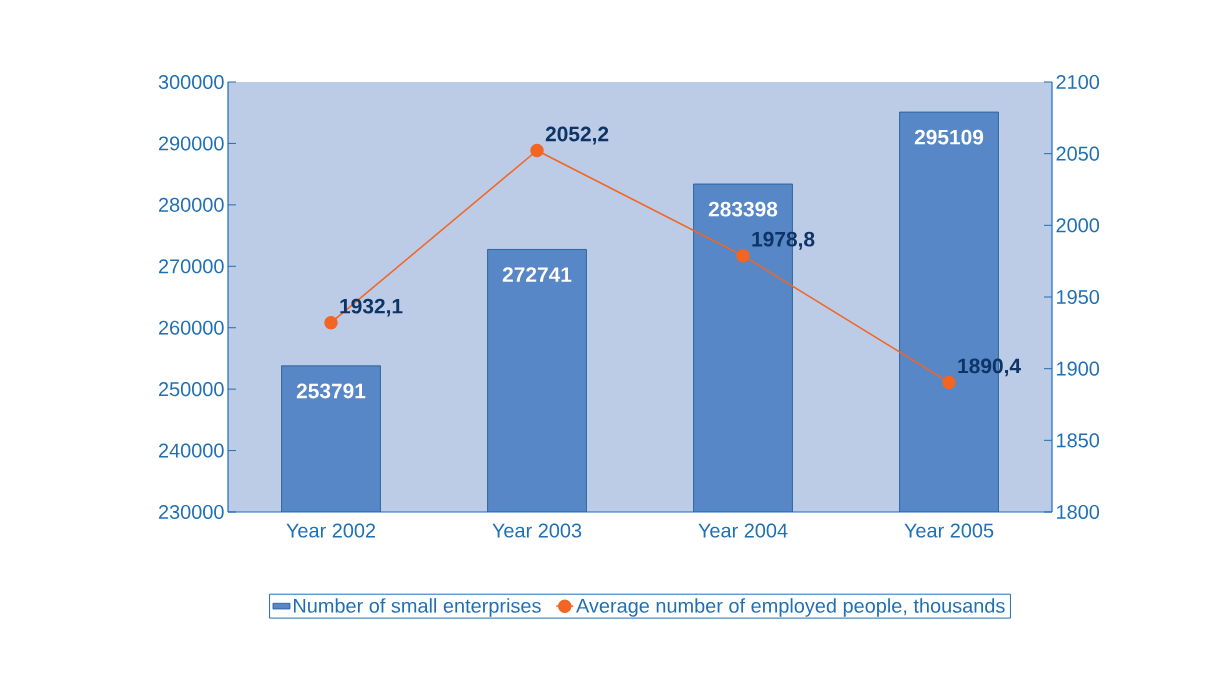 The width and height of the screenshot is (1229, 688). What do you see at coordinates (949, 530) in the screenshot?
I see `x-tick-label: Year 2005` at bounding box center [949, 530].